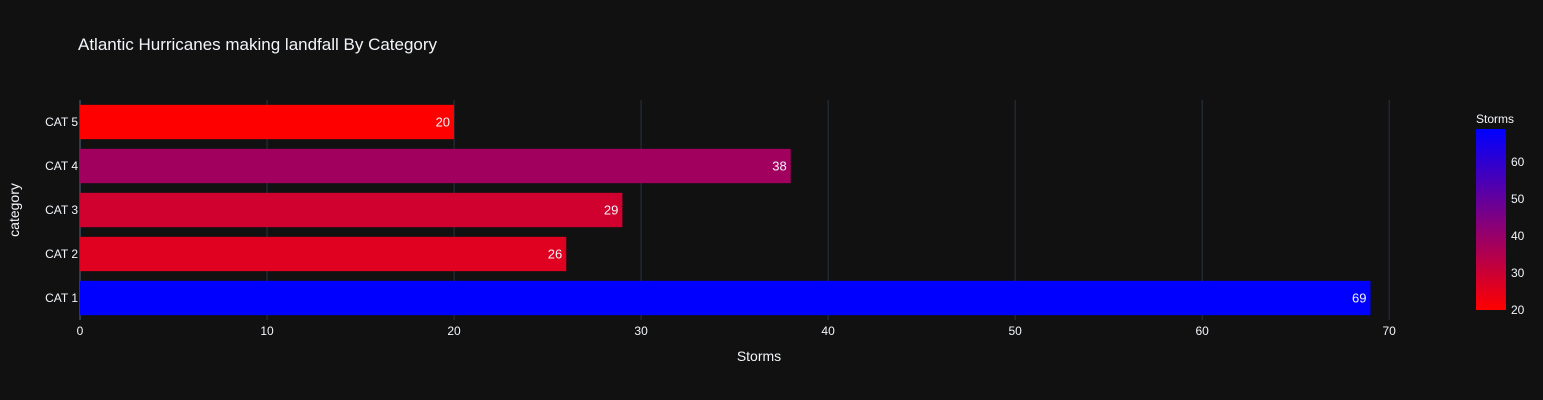 The width and height of the screenshot is (1543, 400). I want to click on y-tick-label: CAT 3, so click(61, 210).